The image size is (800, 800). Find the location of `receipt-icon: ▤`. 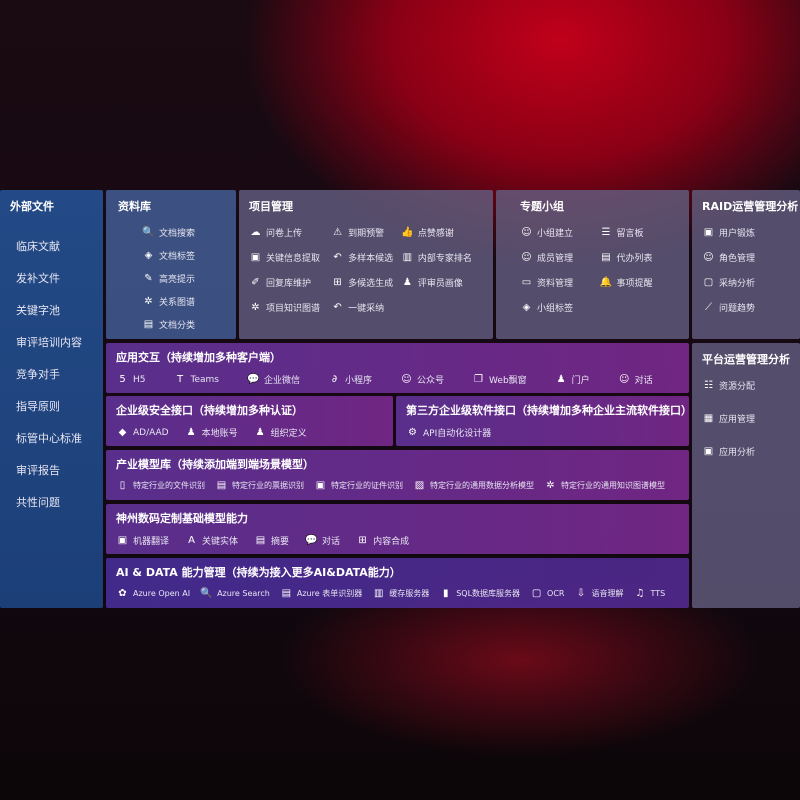

receipt-icon: ▤ is located at coordinates (221, 485).